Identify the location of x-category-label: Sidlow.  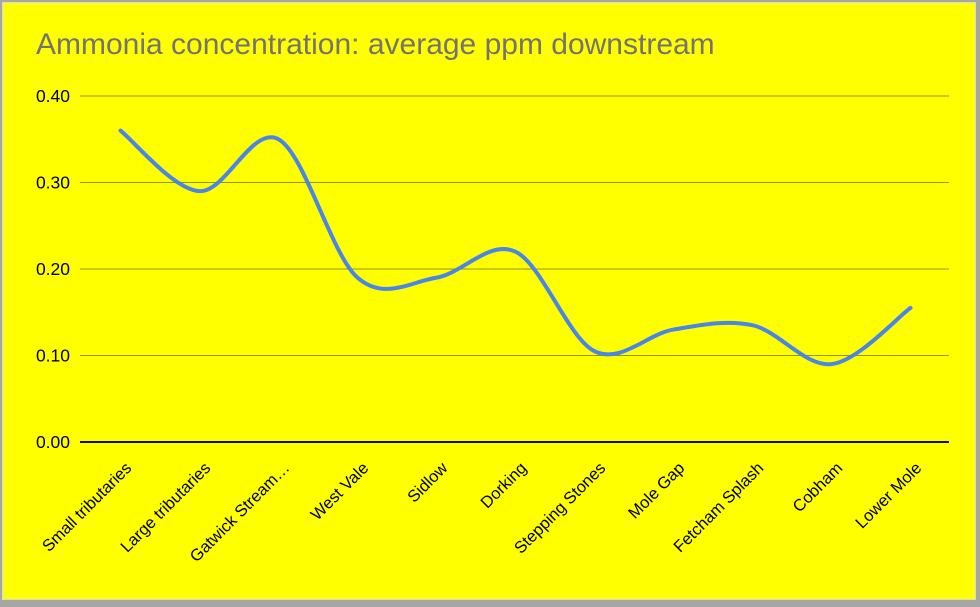
(427, 482).